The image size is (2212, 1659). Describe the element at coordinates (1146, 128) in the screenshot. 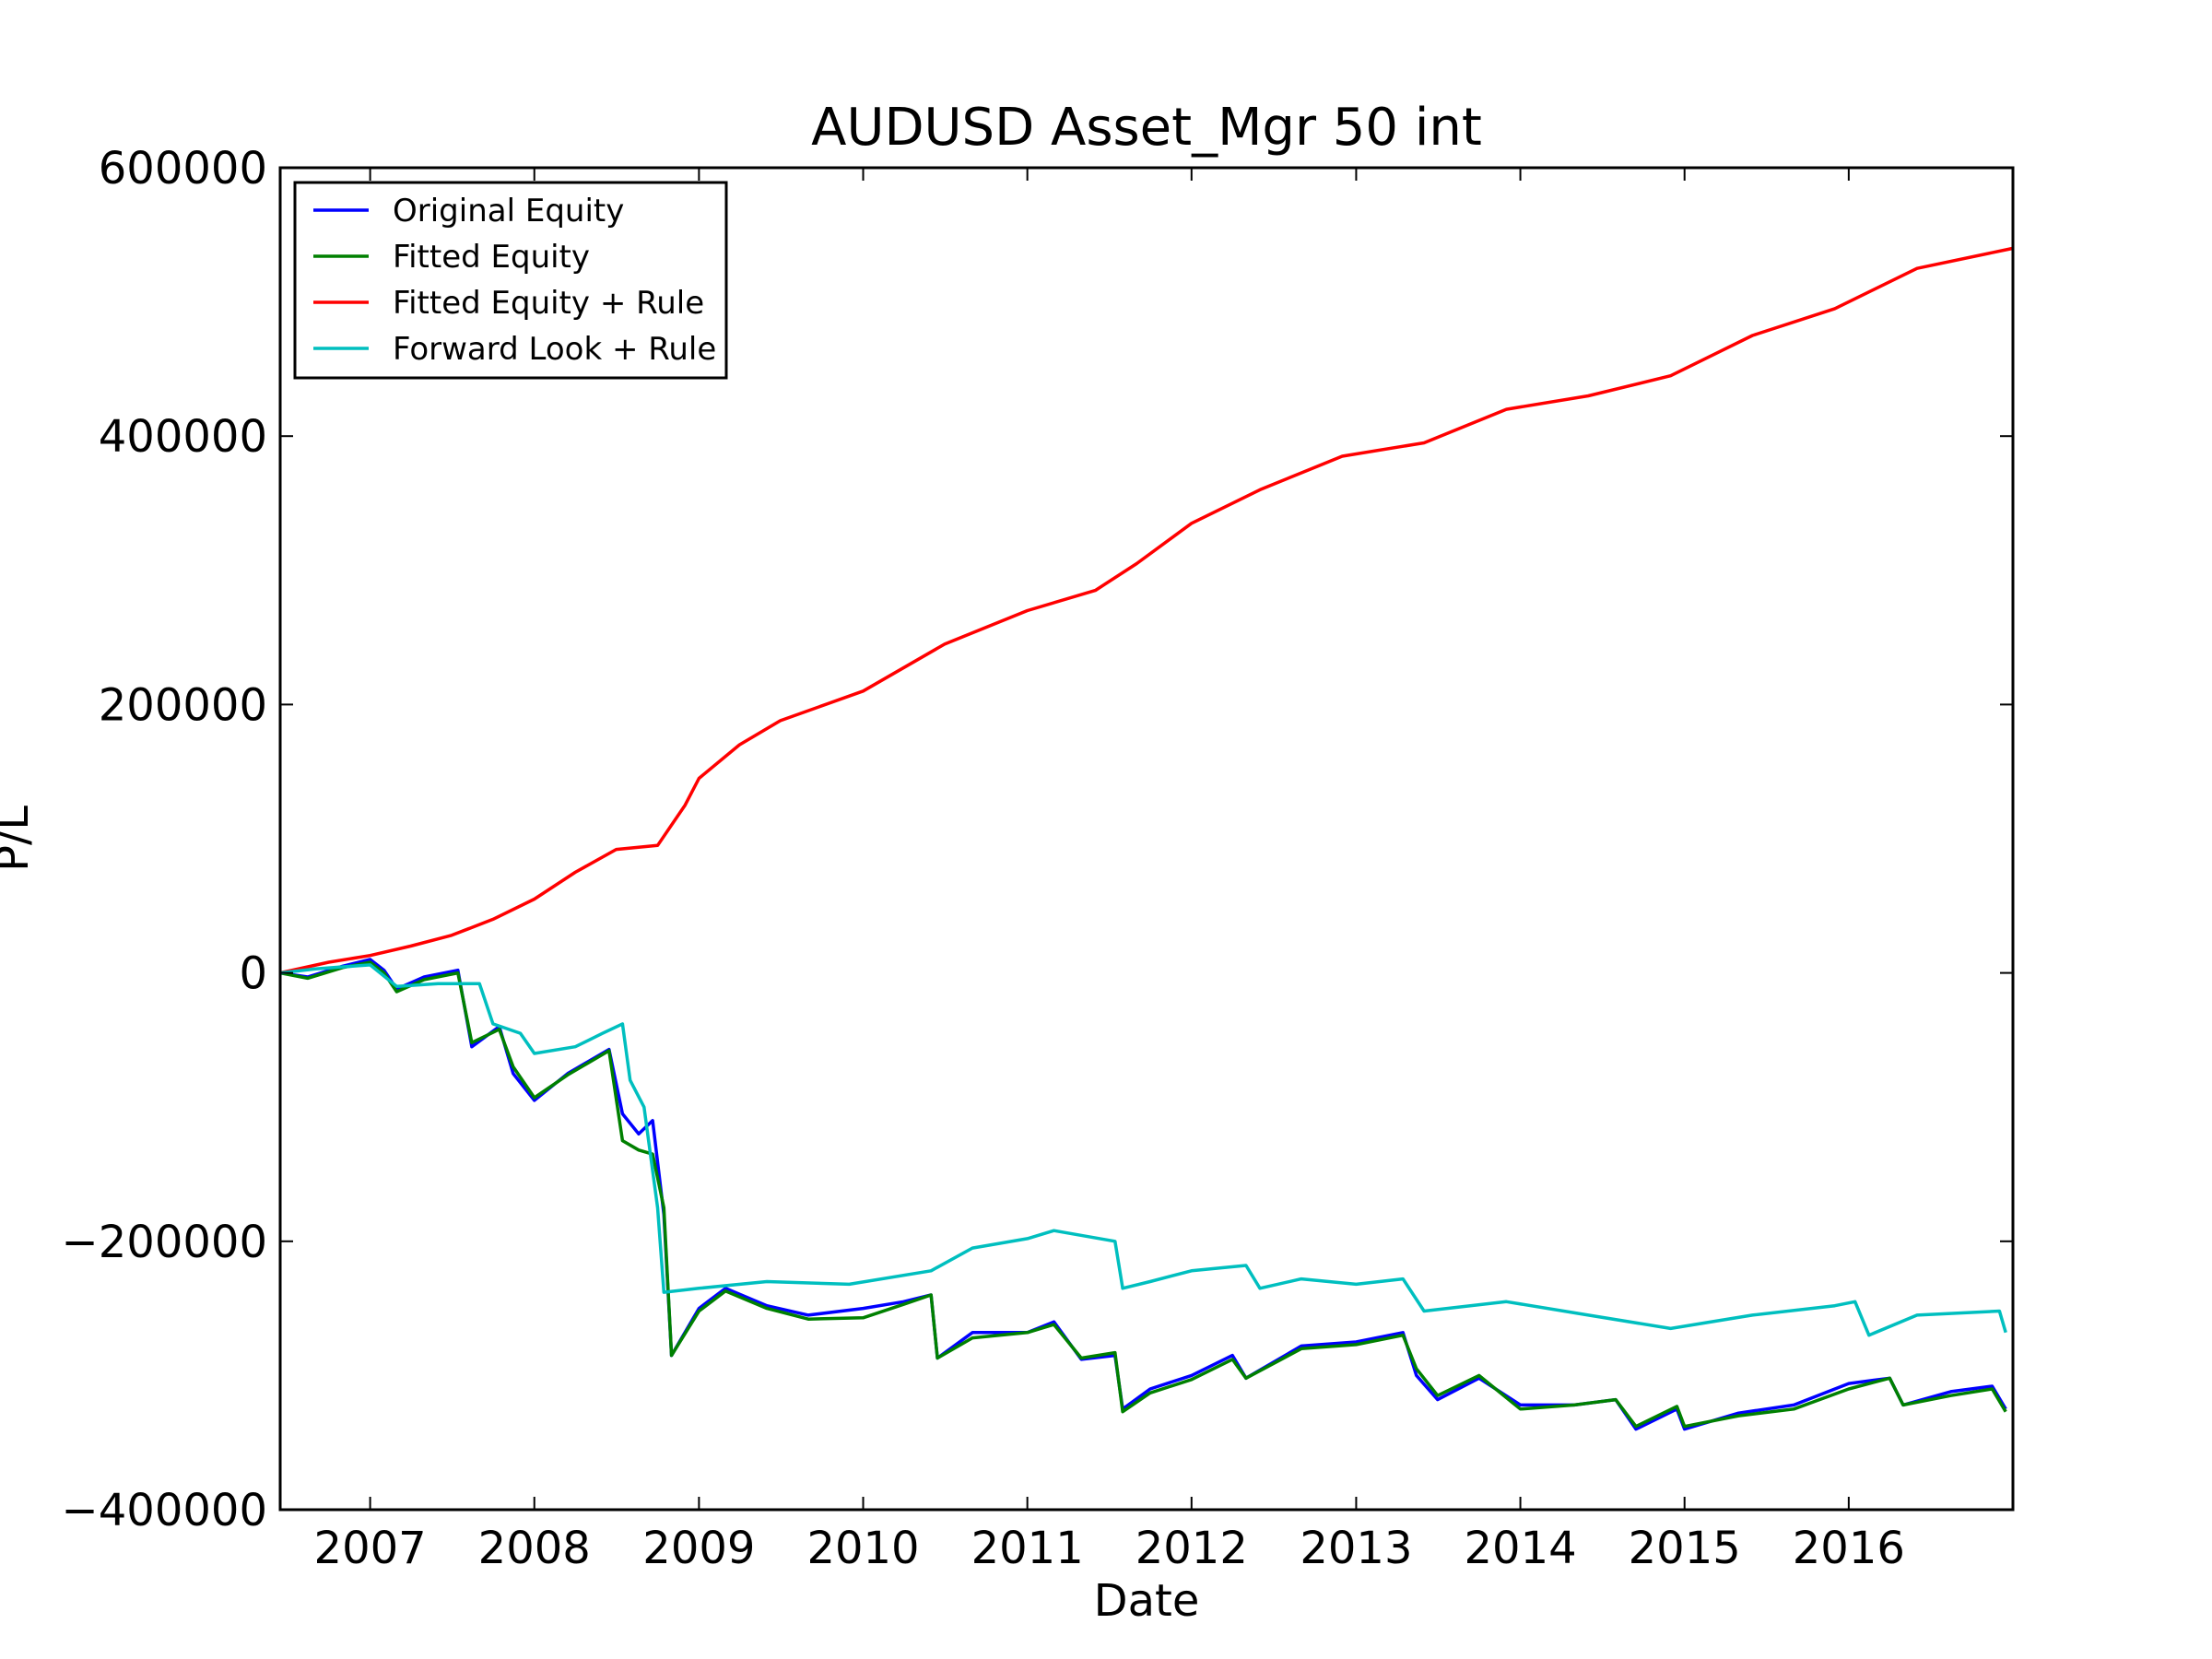

I see `chart-title: AUDUSD Asset_Mgr 50 int` at that location.